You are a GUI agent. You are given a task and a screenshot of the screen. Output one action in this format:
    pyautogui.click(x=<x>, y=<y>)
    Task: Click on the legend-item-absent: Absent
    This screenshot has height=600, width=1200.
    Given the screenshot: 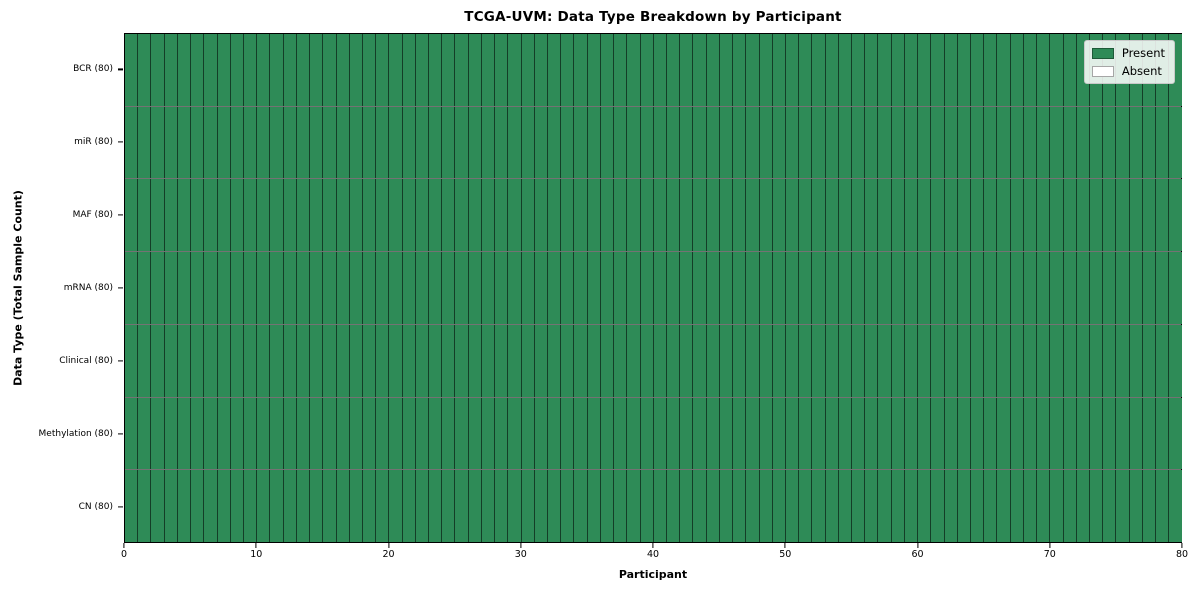 What is the action you would take?
    pyautogui.click(x=1128, y=71)
    